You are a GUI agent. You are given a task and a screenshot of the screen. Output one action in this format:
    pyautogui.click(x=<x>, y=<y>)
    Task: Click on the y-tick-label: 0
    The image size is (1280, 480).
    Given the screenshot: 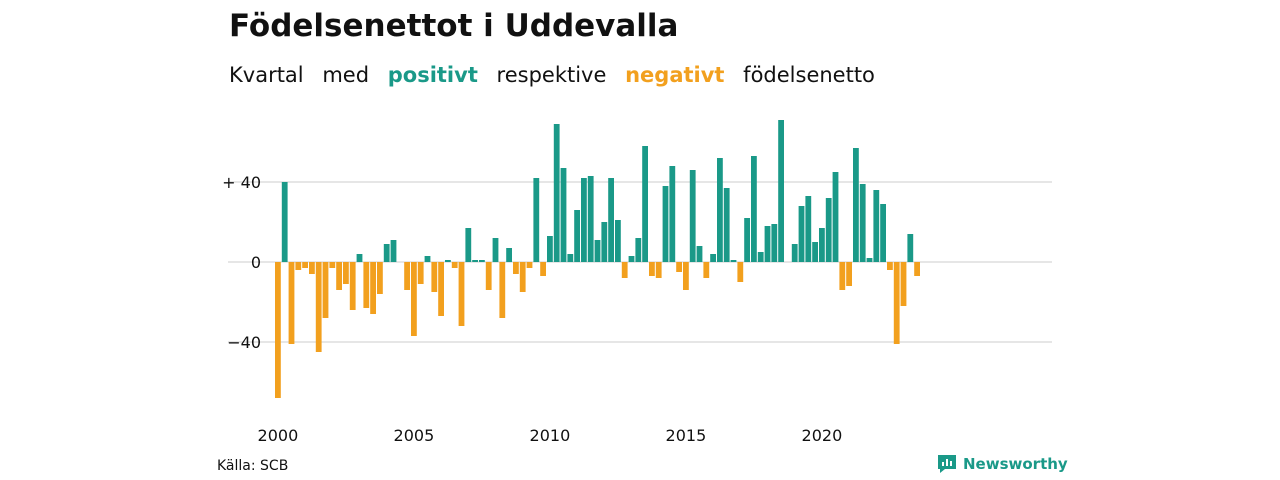 What is the action you would take?
    pyautogui.click(x=256, y=262)
    